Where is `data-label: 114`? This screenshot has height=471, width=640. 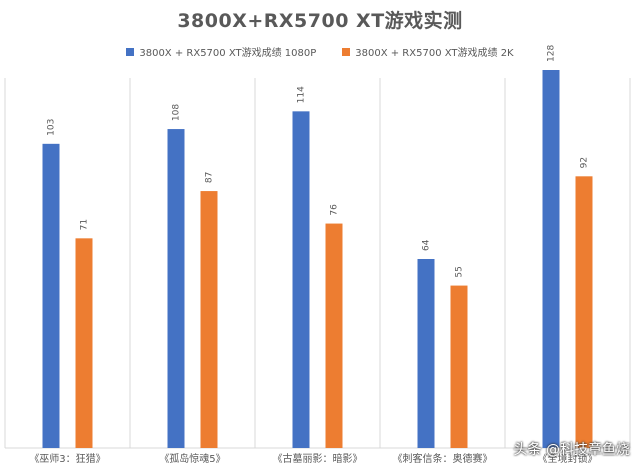
data-label: 114 is located at coordinates (302, 94).